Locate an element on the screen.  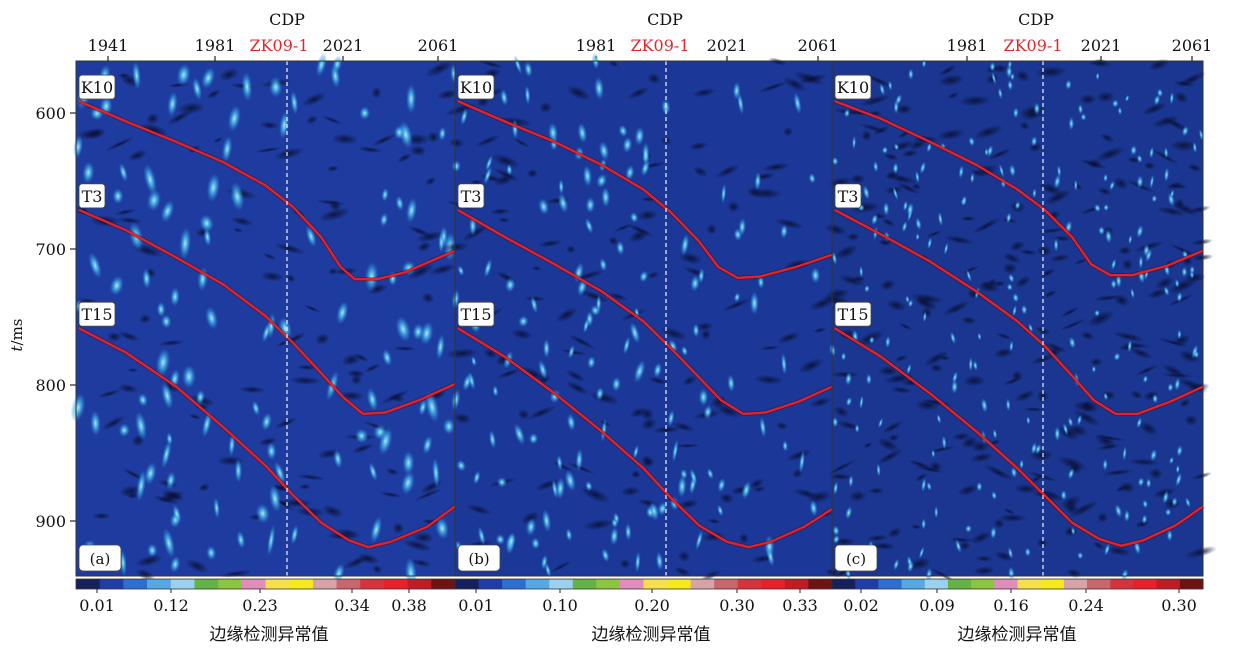
well-label-b: ZK09-1 is located at coordinates (659, 45).